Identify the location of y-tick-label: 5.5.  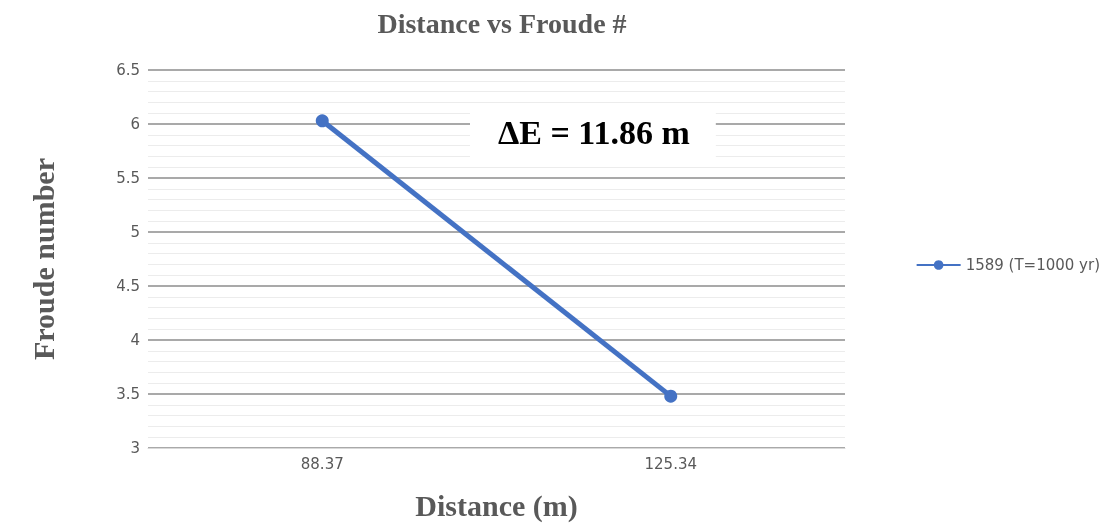
(128, 178).